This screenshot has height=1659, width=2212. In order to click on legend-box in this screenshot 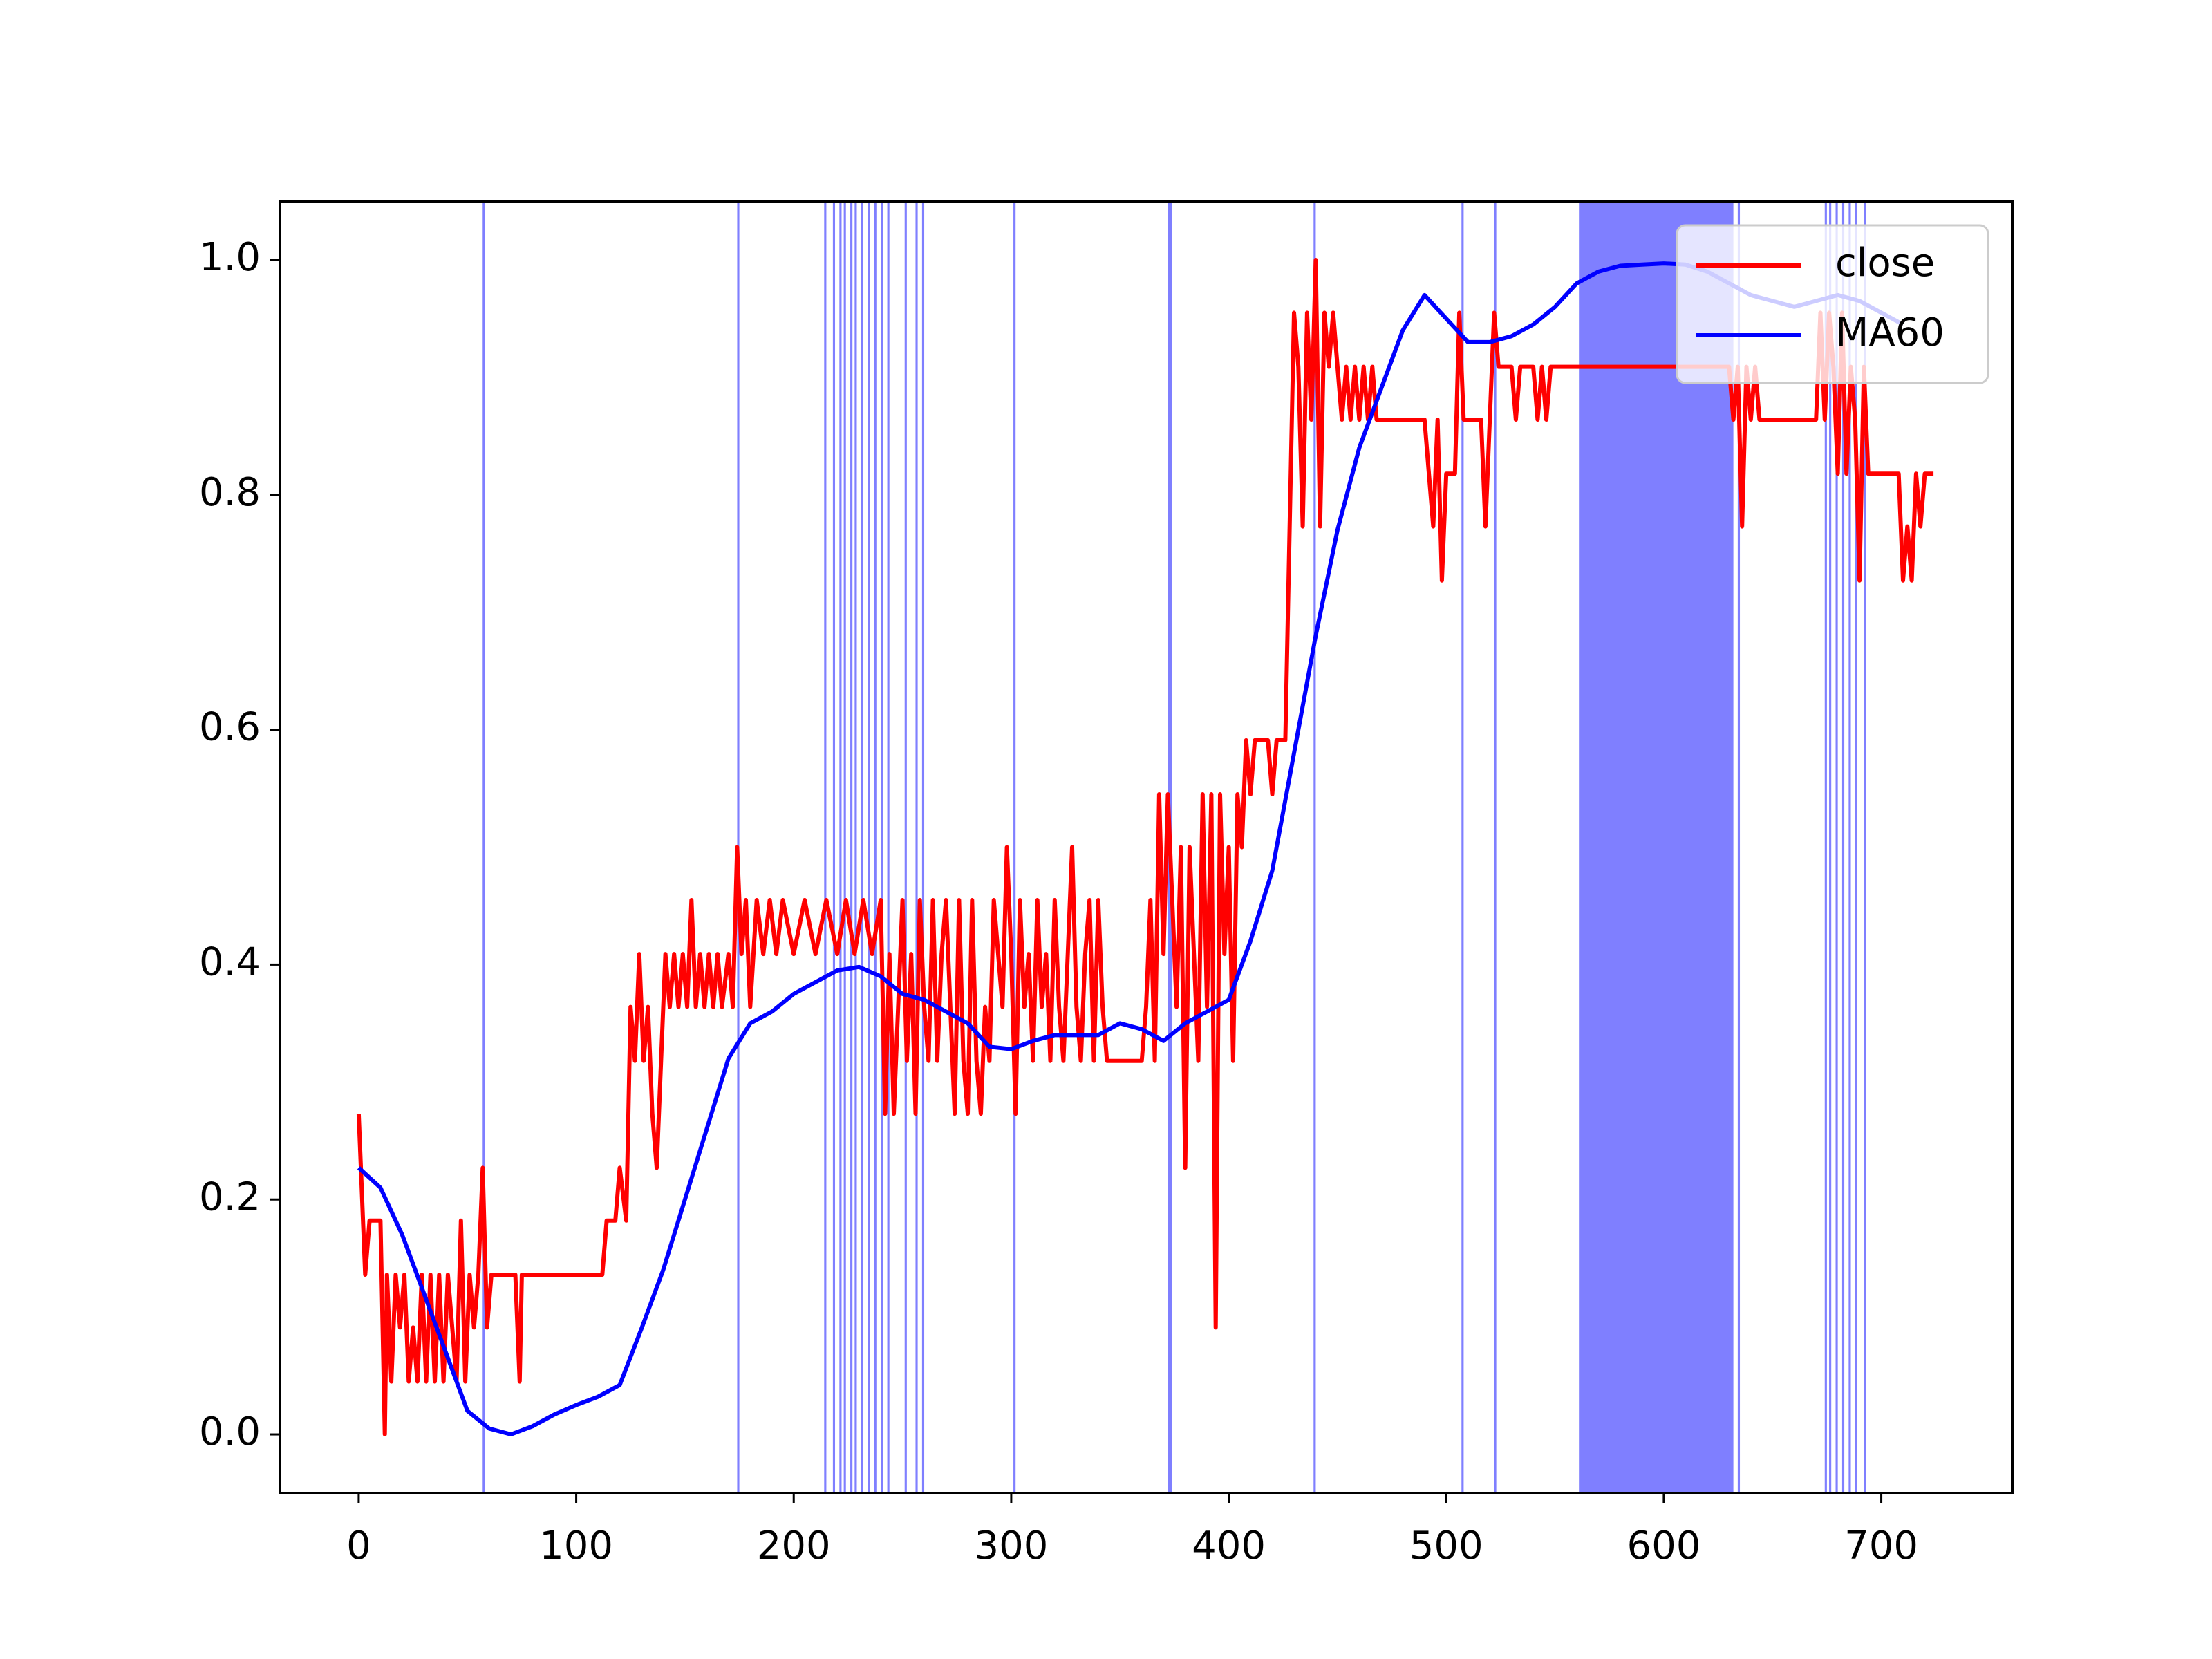, I will do `click(1832, 304)`.